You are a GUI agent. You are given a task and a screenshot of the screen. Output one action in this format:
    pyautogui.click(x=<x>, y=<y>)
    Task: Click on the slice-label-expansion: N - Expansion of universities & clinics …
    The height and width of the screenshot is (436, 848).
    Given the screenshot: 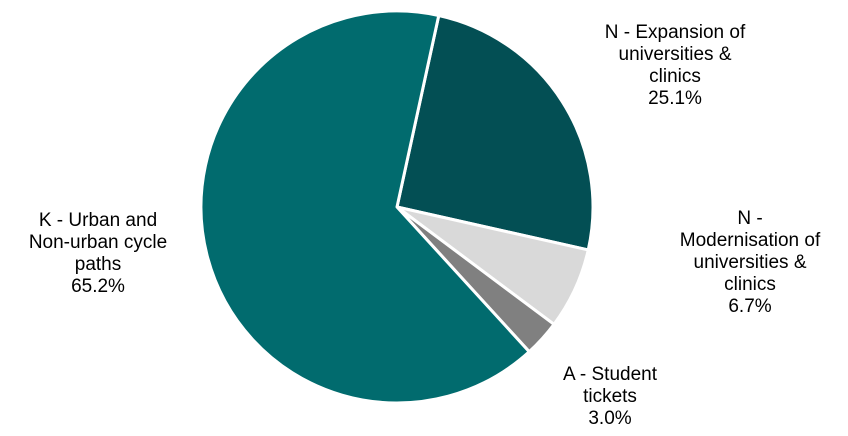 What is the action you would take?
    pyautogui.click(x=675, y=66)
    